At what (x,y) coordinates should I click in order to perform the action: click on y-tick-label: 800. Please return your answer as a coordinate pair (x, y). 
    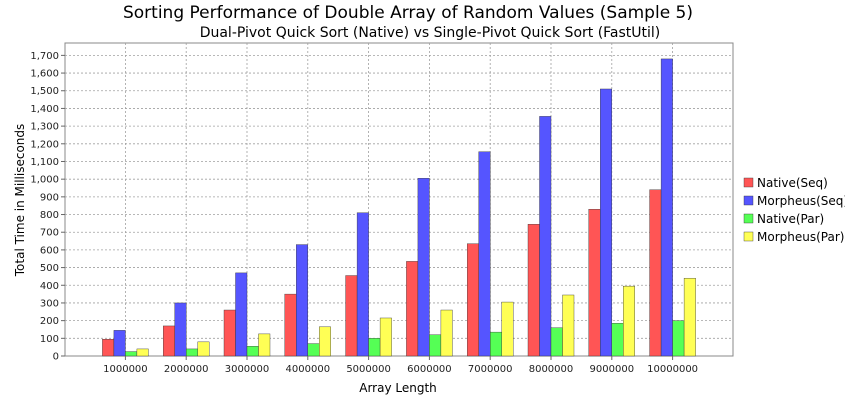
    Looking at the image, I should click on (49, 215).